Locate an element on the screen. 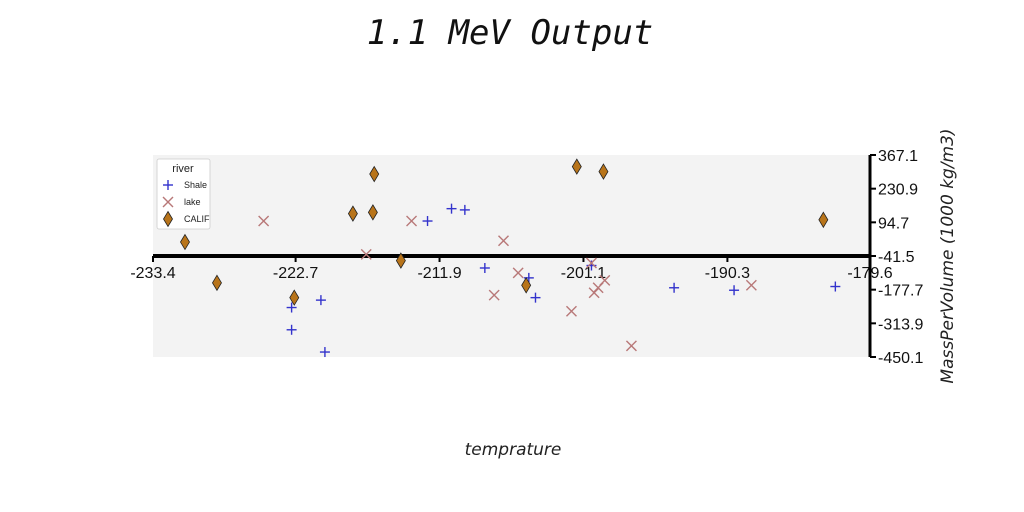 This screenshot has height=512, width=1024. legend: river Shale lake CALIF is located at coordinates (183, 194).